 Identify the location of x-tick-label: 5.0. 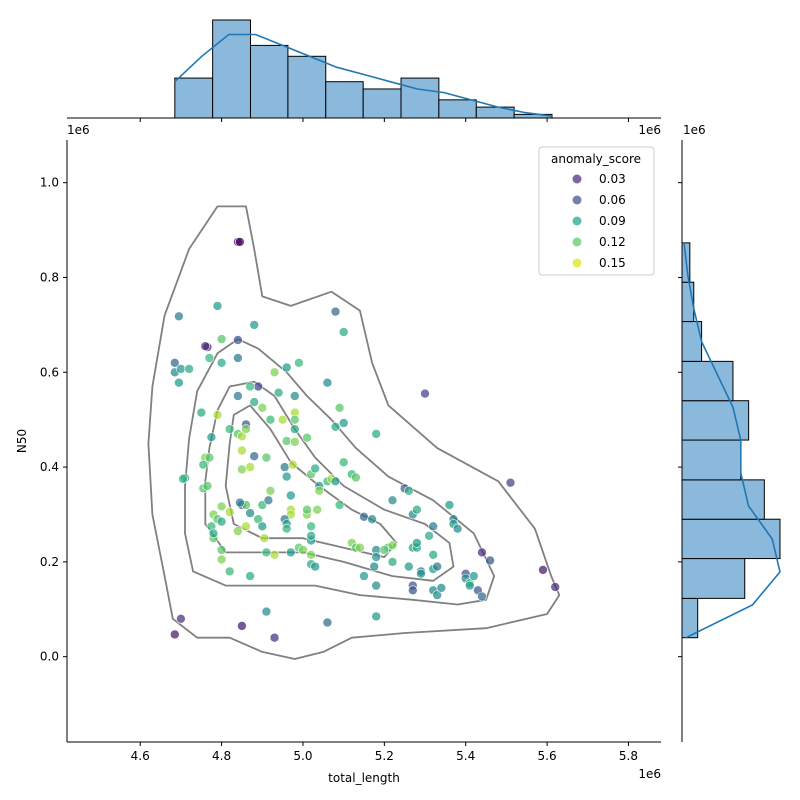
(302, 756).